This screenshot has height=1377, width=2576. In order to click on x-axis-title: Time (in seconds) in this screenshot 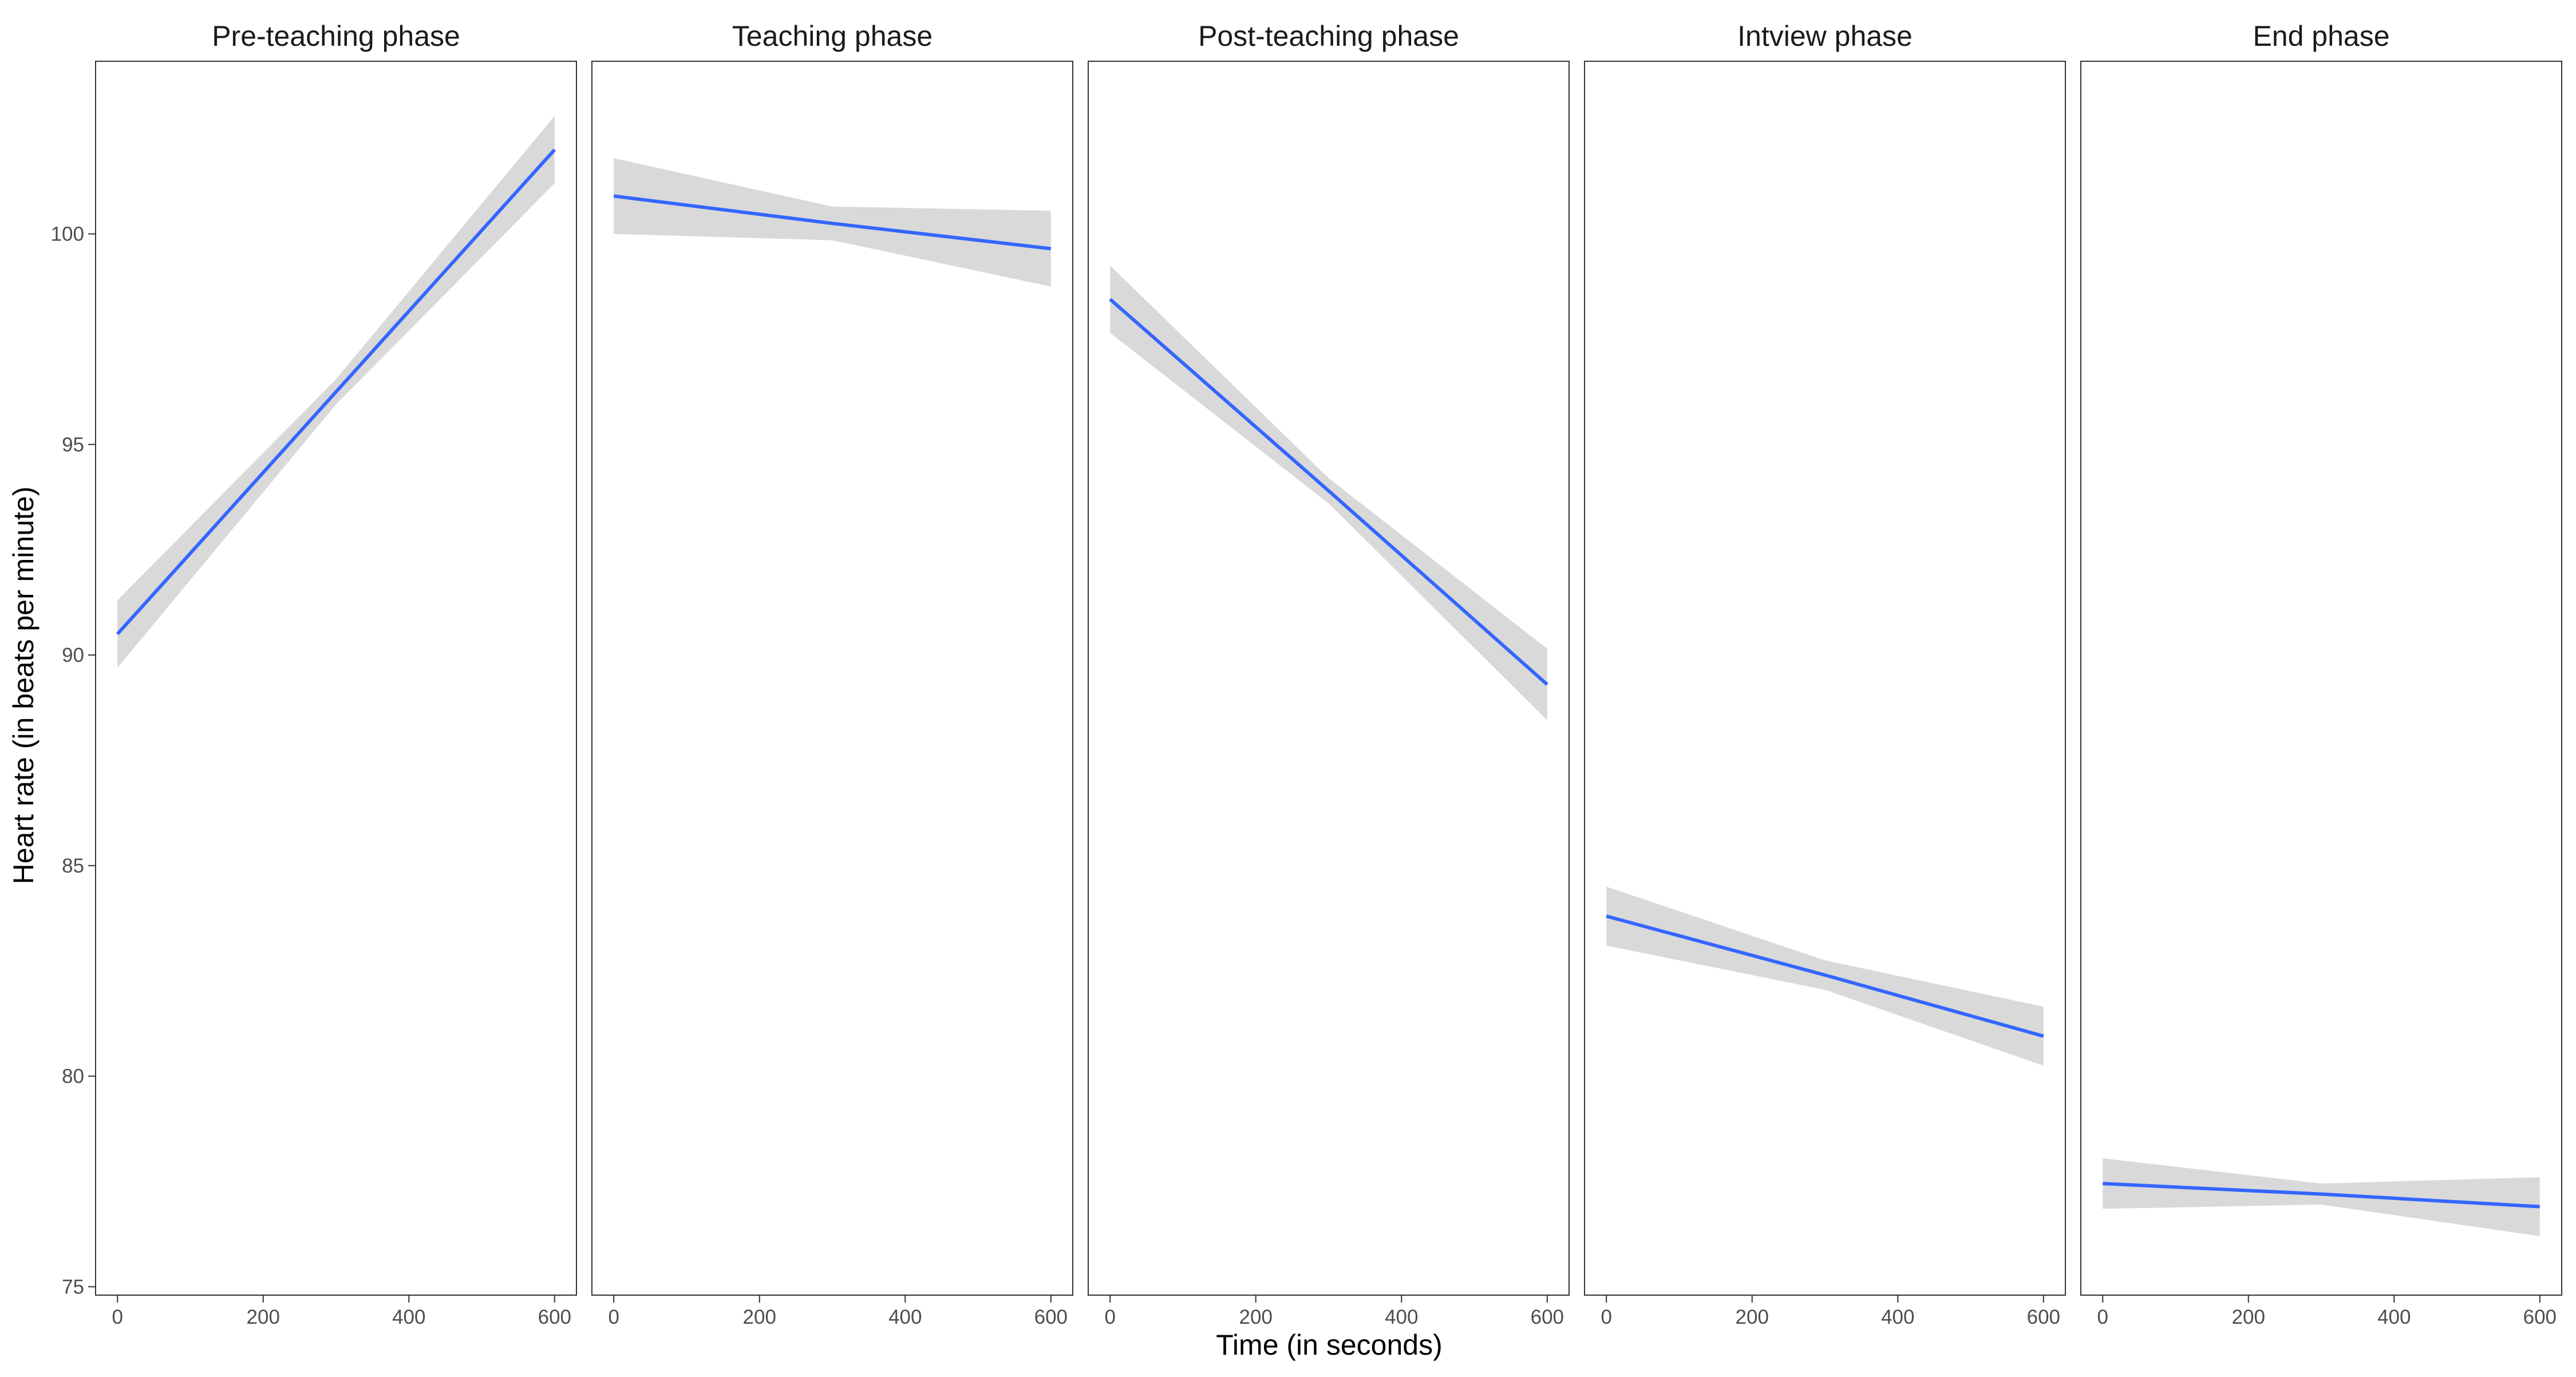, I will do `click(1329, 1345)`.